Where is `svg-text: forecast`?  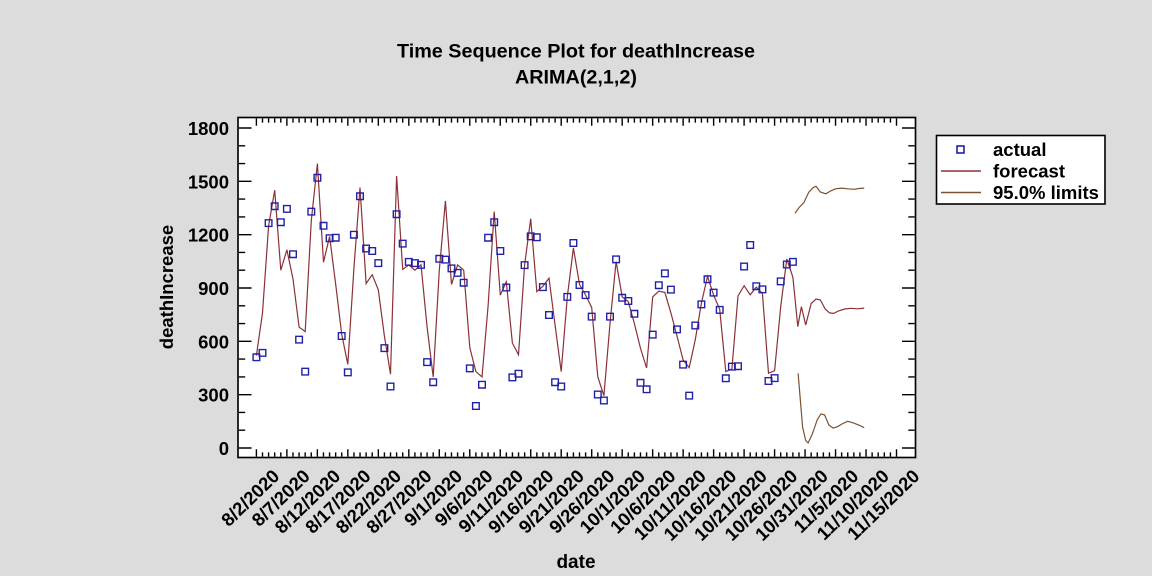 svg-text: forecast is located at coordinates (1029, 171).